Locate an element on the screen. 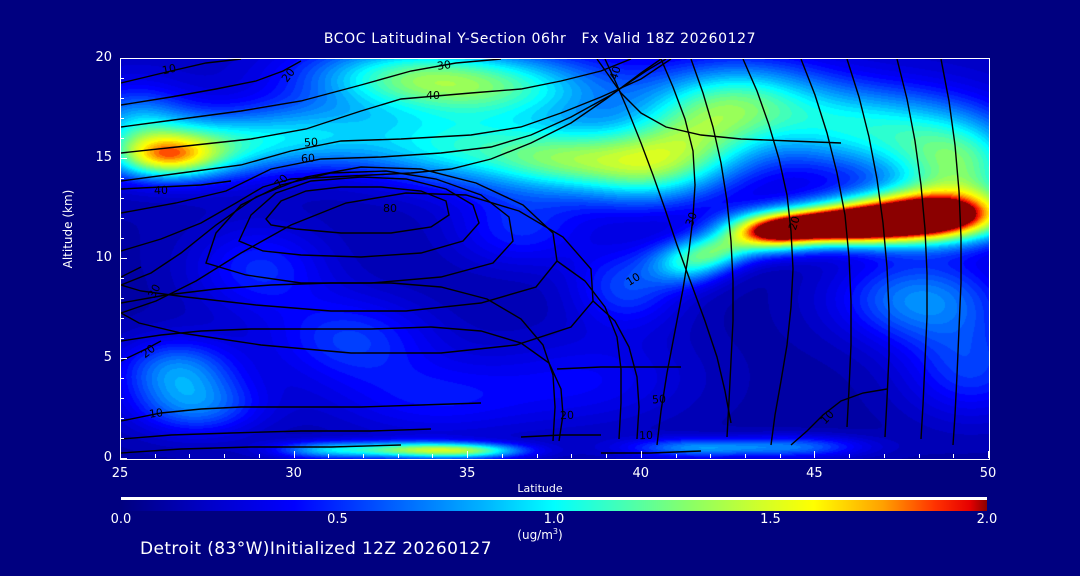 This screenshot has height=576, width=1080. colorbar-tick-label: 1.0 is located at coordinates (554, 519).